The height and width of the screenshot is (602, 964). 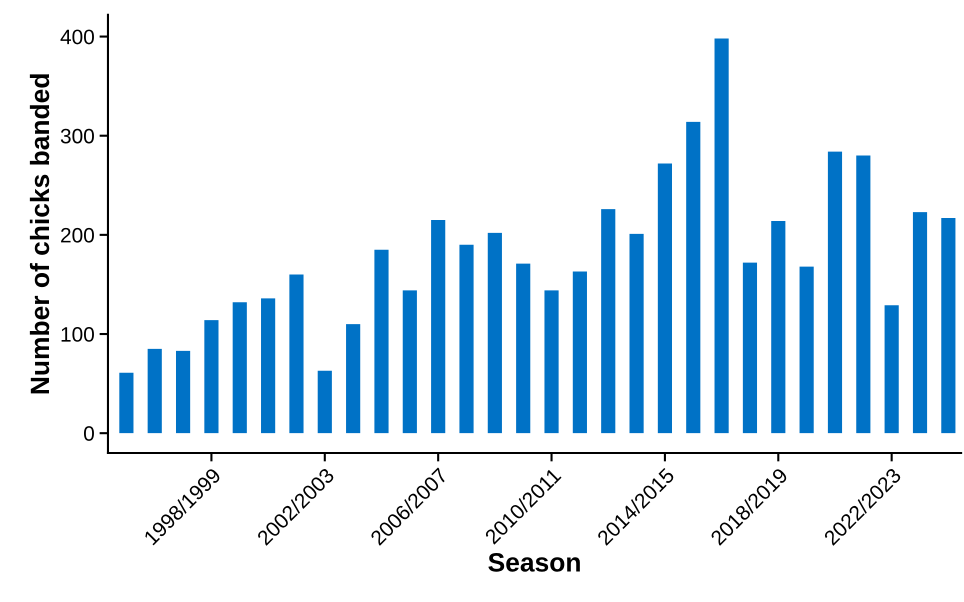 I want to click on y-tick-label: 0, so click(x=89, y=433).